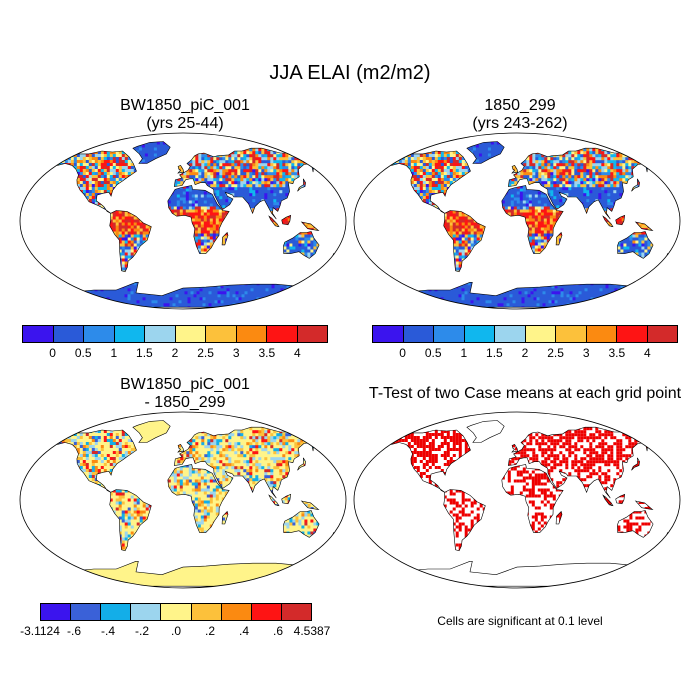 This screenshot has width=700, height=700. What do you see at coordinates (185, 402) in the screenshot?
I see `panel-title-line2: - 1850_299` at bounding box center [185, 402].